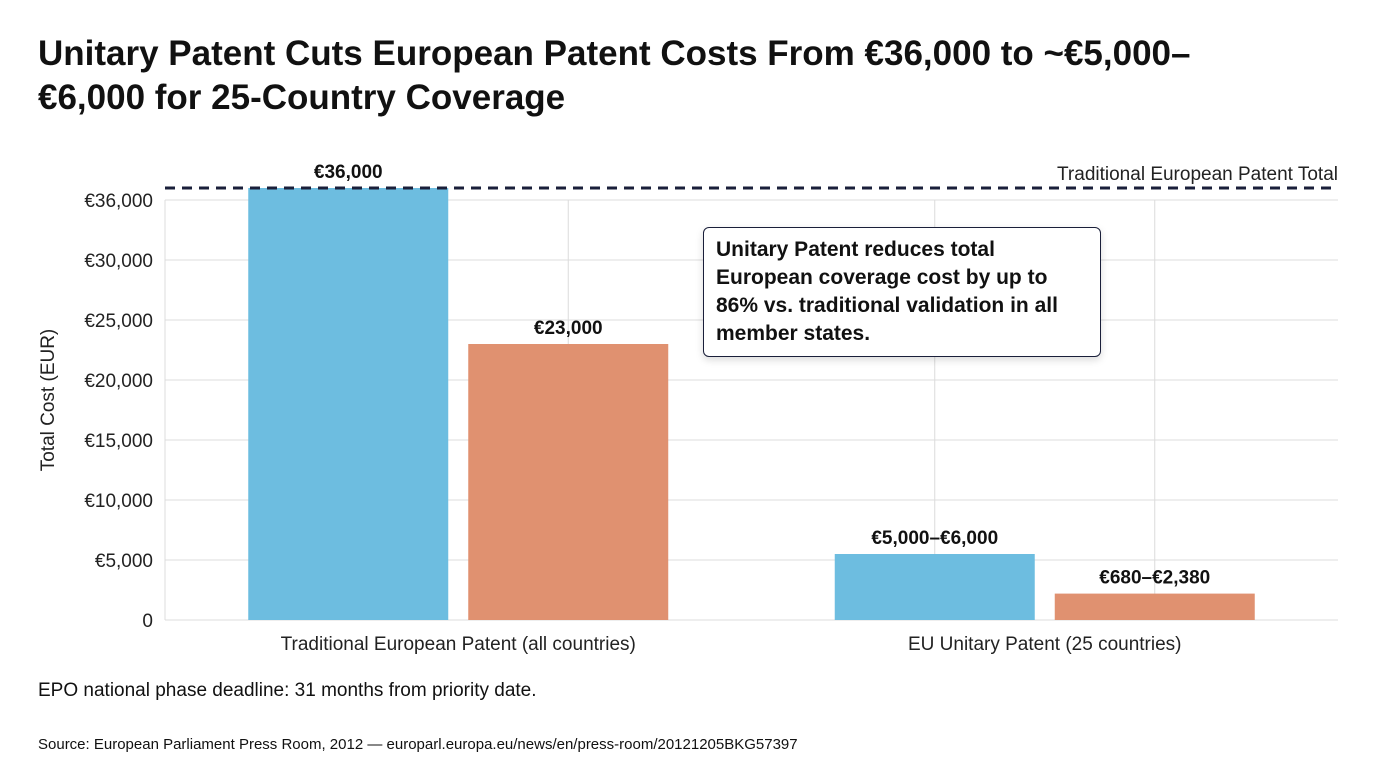 Image resolution: width=1376 pixels, height=768 pixels. What do you see at coordinates (118, 321) in the screenshot?
I see `y-tick-label: €25,000` at bounding box center [118, 321].